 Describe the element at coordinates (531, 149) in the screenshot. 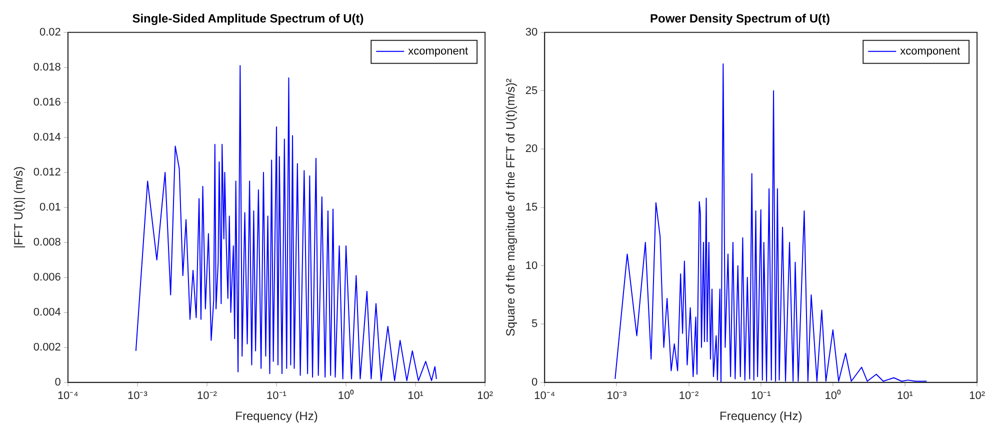

I see `y-tick-label: 20` at that location.